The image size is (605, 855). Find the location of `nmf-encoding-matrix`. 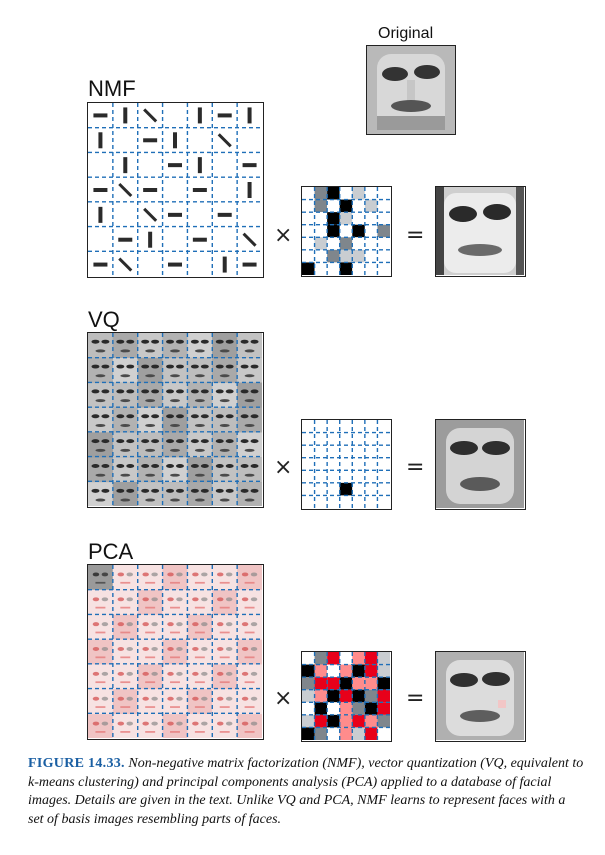

nmf-encoding-matrix is located at coordinates (346, 231).